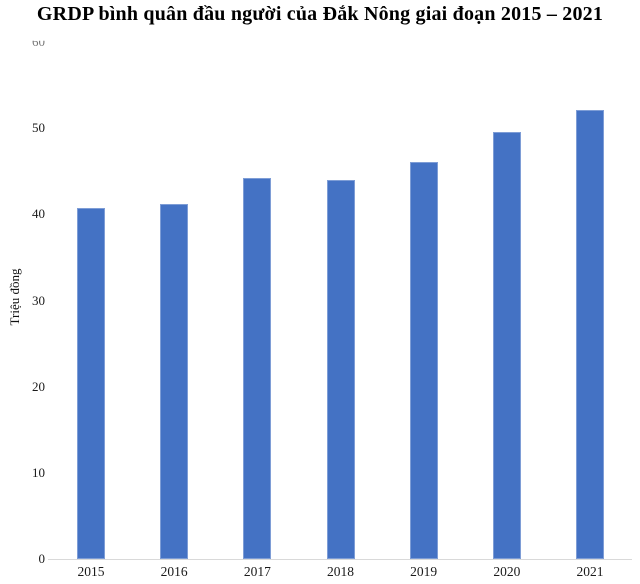 The width and height of the screenshot is (640, 584). Describe the element at coordinates (590, 571) in the screenshot. I see `x-tick-label-2021: 2021` at that location.